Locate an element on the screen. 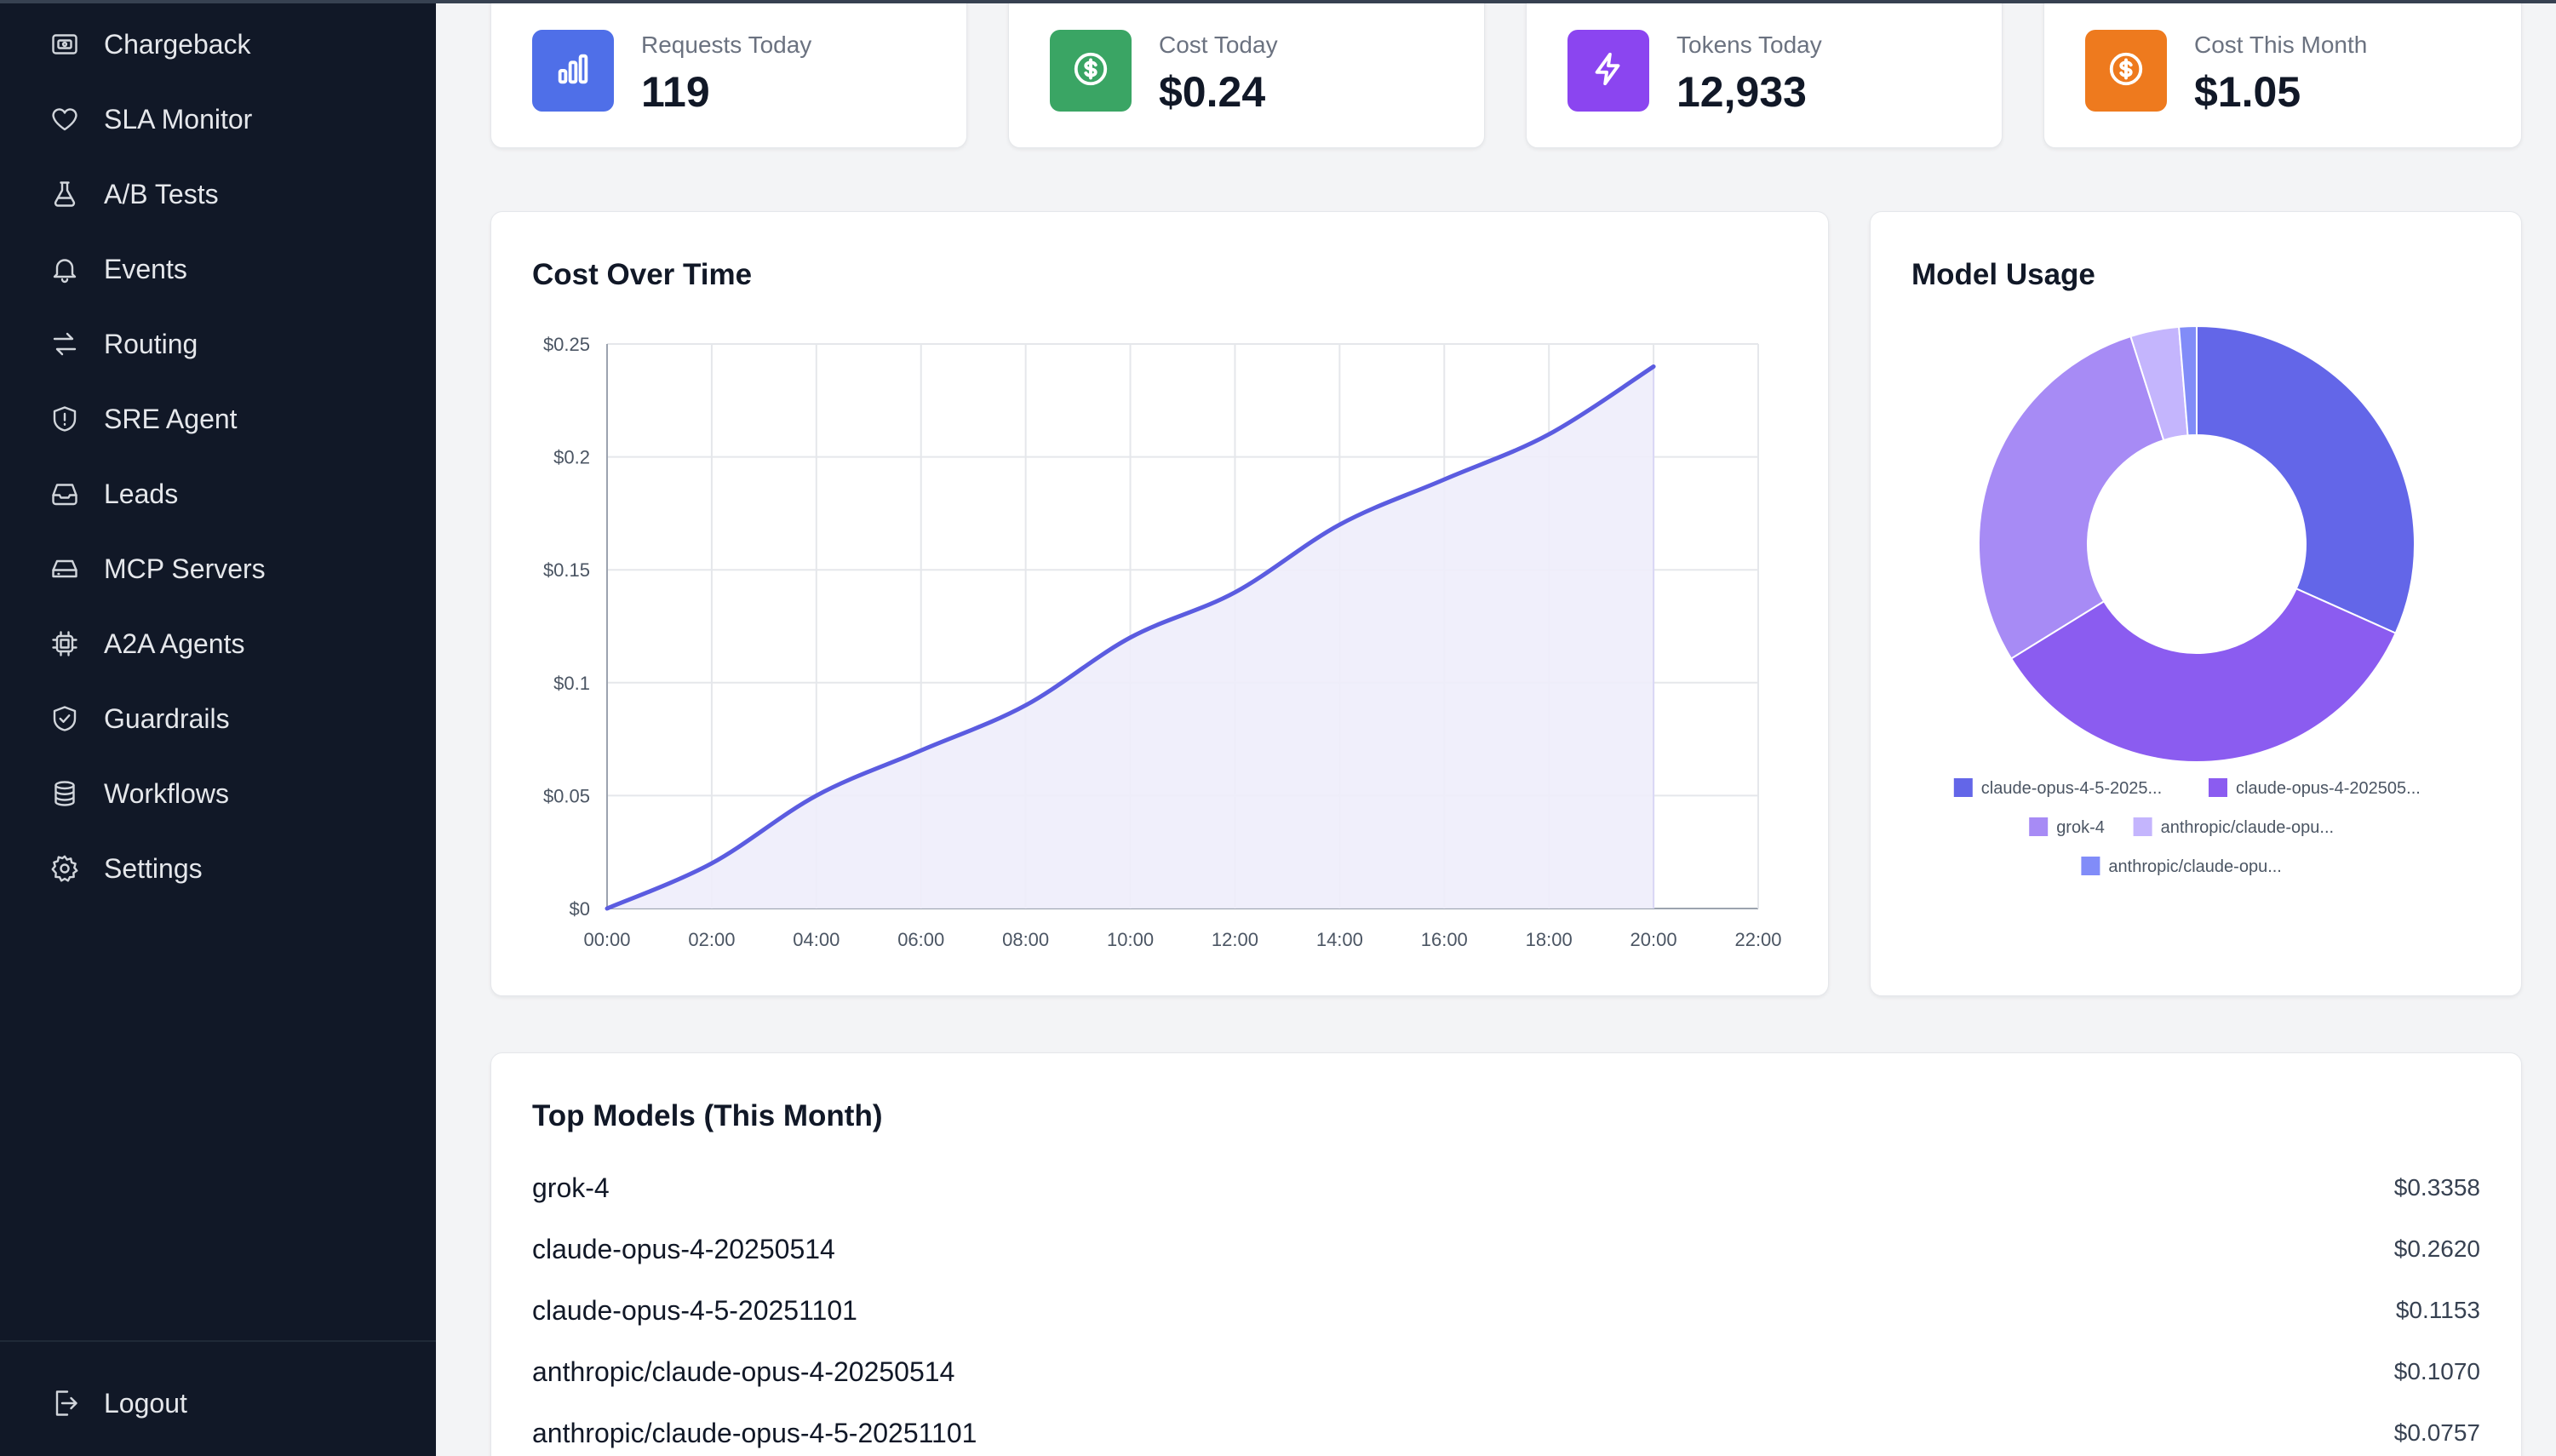 This screenshot has width=2556, height=1456. shield-alert-icon is located at coordinates (65, 419).